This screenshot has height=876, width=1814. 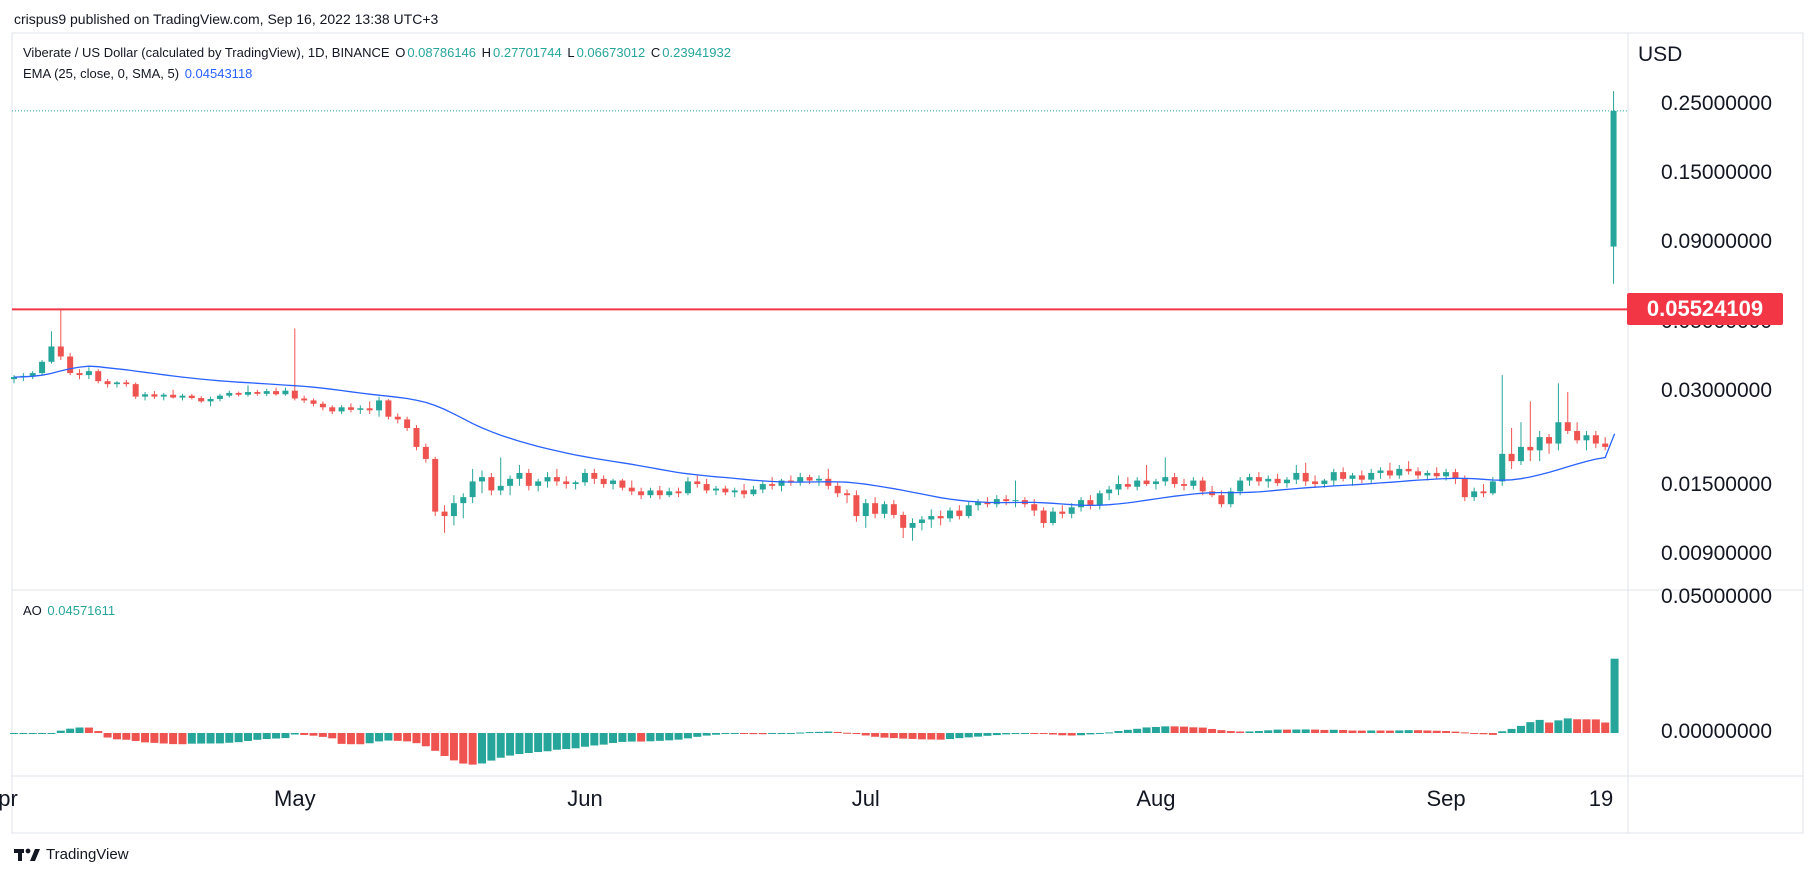 What do you see at coordinates (1660, 54) in the screenshot?
I see `currency-label: USD` at bounding box center [1660, 54].